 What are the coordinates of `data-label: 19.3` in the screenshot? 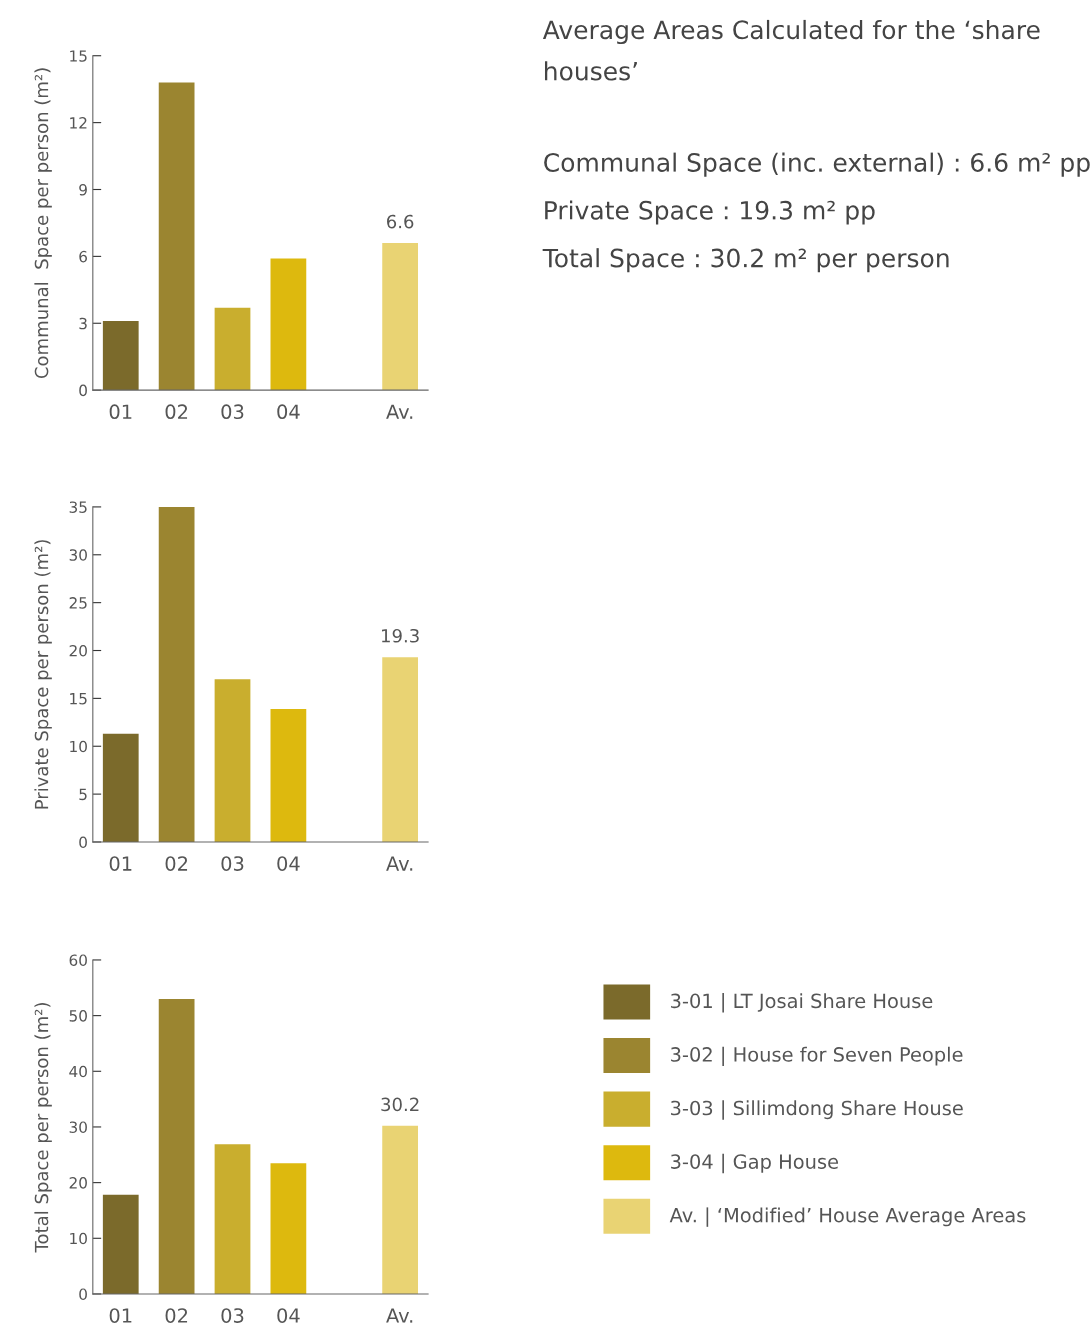 It's located at (400, 635).